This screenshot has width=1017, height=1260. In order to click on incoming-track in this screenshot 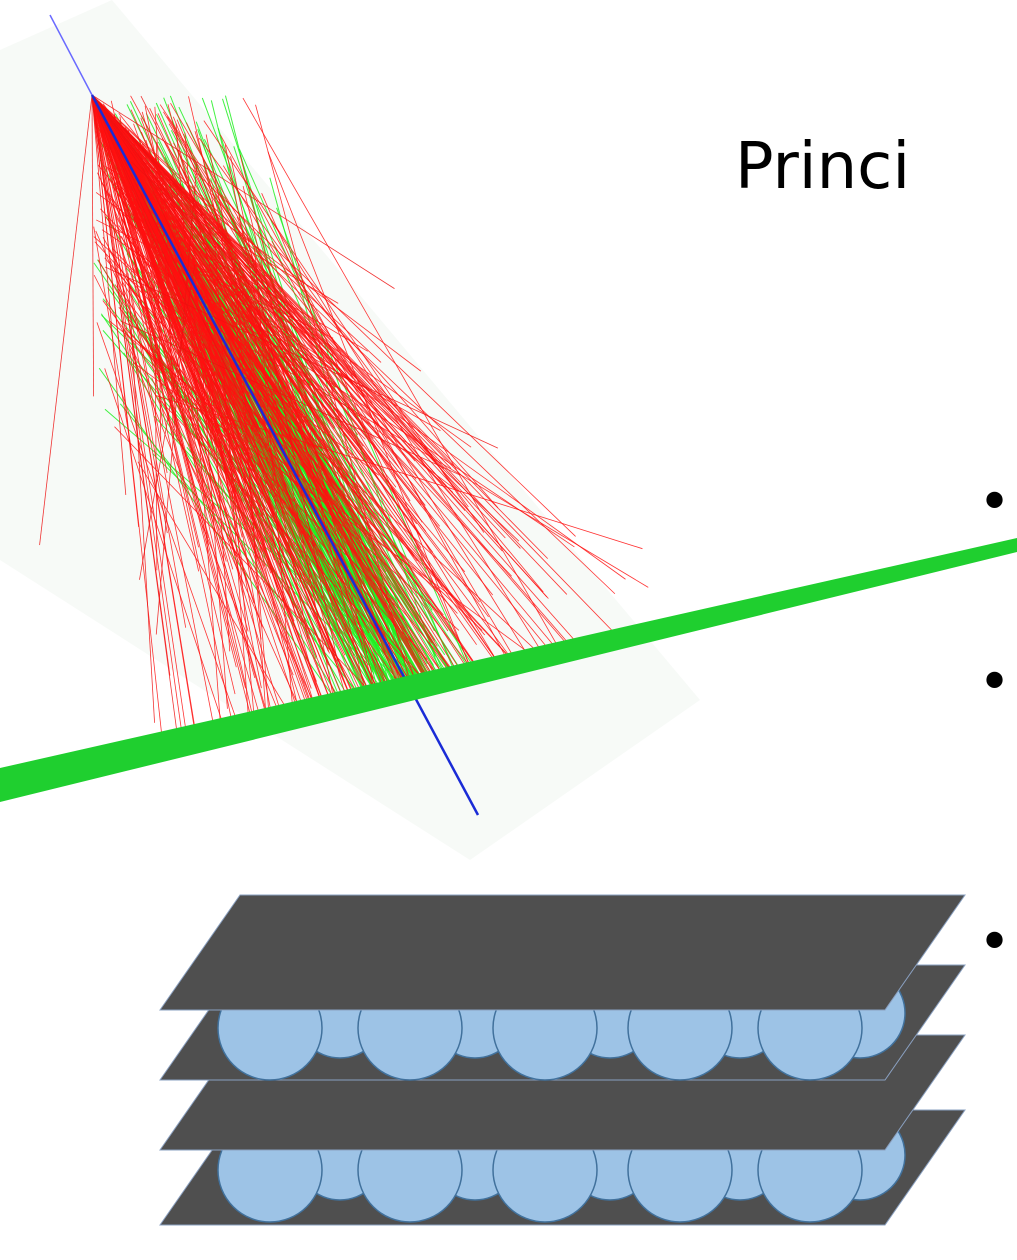, I will do `click(71, 55)`.